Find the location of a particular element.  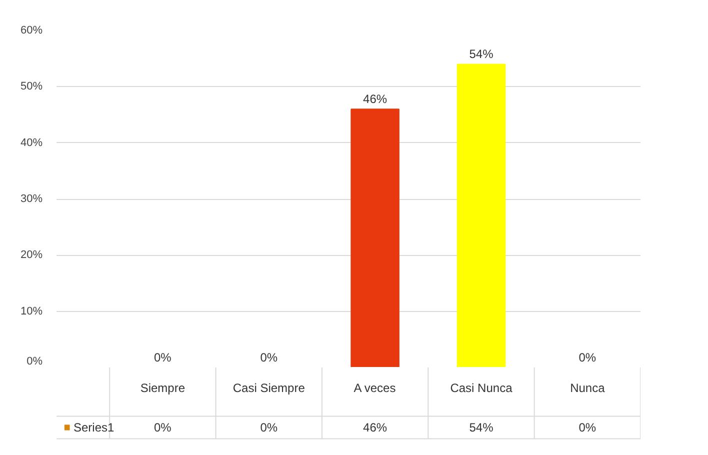

y-tick-label: 10% is located at coordinates (31, 311).